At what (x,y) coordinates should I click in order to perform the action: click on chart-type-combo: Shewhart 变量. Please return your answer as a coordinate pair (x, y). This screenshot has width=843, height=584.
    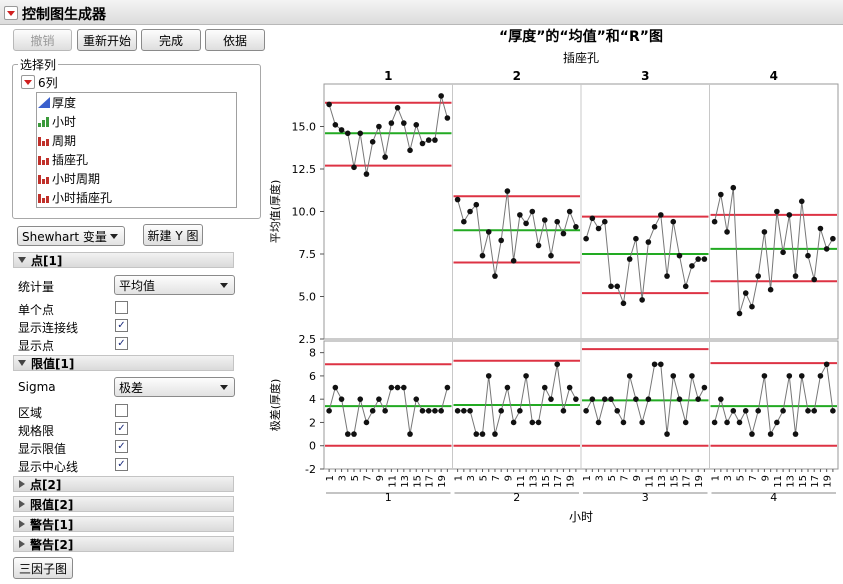
    Looking at the image, I should click on (71, 236).